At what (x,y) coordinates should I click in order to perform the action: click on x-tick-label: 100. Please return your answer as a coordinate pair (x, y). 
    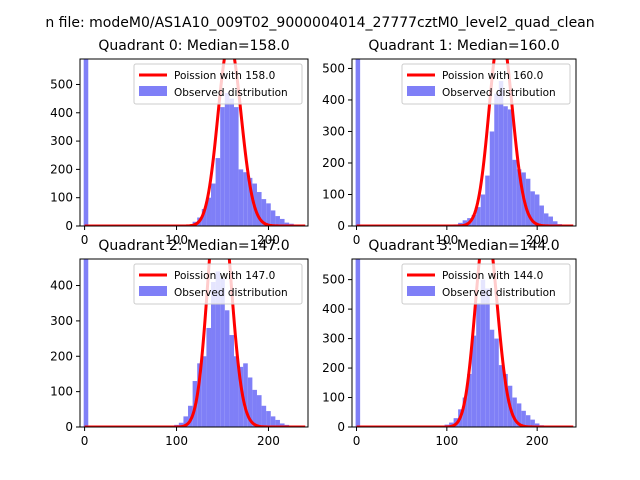
    Looking at the image, I should click on (176, 240).